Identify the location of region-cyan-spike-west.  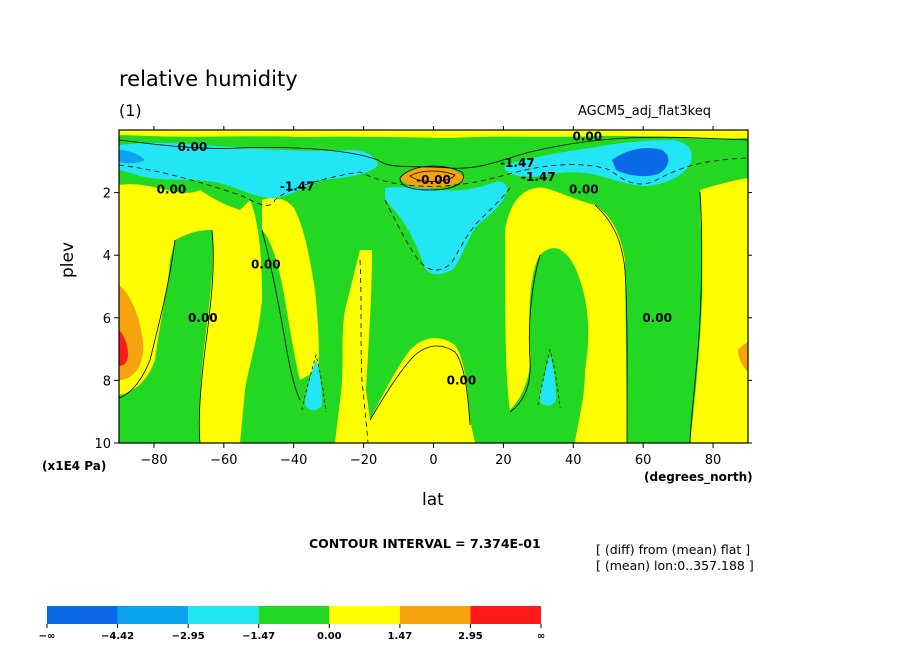
(313, 385).